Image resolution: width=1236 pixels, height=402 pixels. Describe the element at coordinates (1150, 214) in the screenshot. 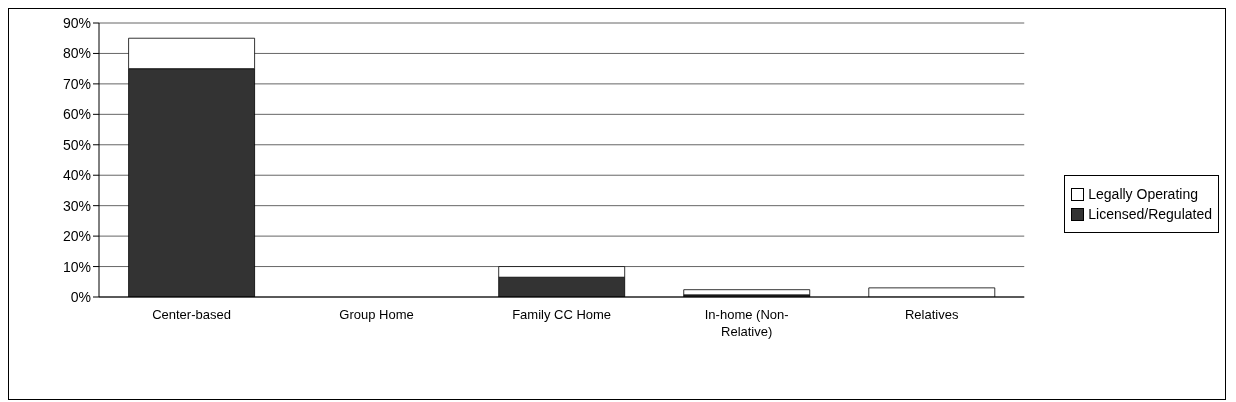

I see `legend-label: Licensed/Regulated` at that location.